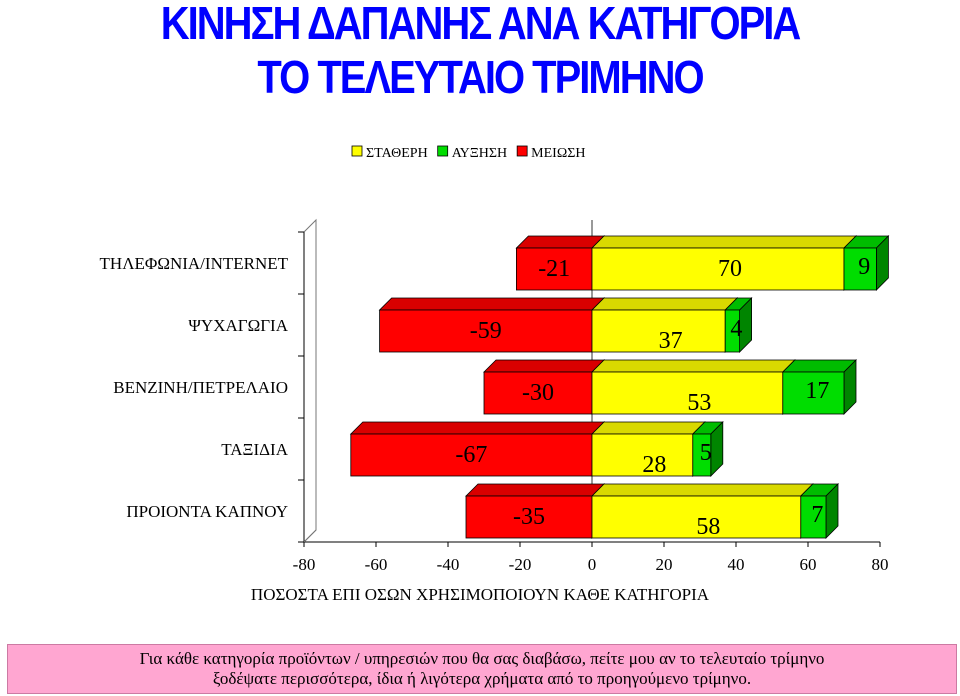 This screenshot has width=960, height=696. I want to click on x-tick-label: -40, so click(448, 564).